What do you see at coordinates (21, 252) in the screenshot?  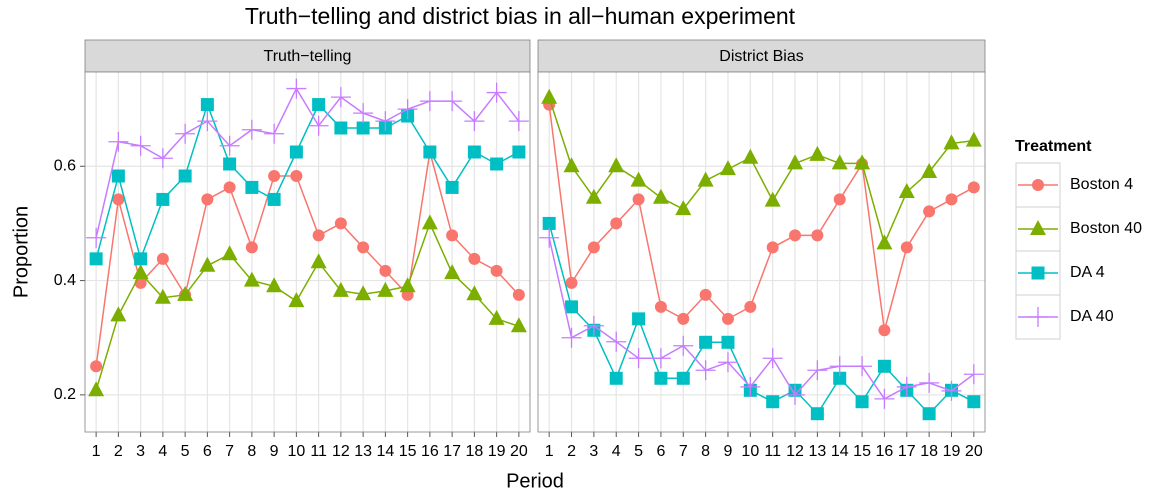 I see `y-axis-title: Proportion` at bounding box center [21, 252].